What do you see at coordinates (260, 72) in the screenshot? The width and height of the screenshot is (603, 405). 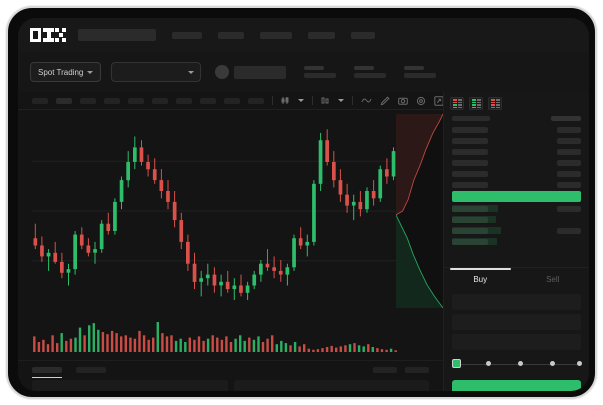 I see `pair-name` at bounding box center [260, 72].